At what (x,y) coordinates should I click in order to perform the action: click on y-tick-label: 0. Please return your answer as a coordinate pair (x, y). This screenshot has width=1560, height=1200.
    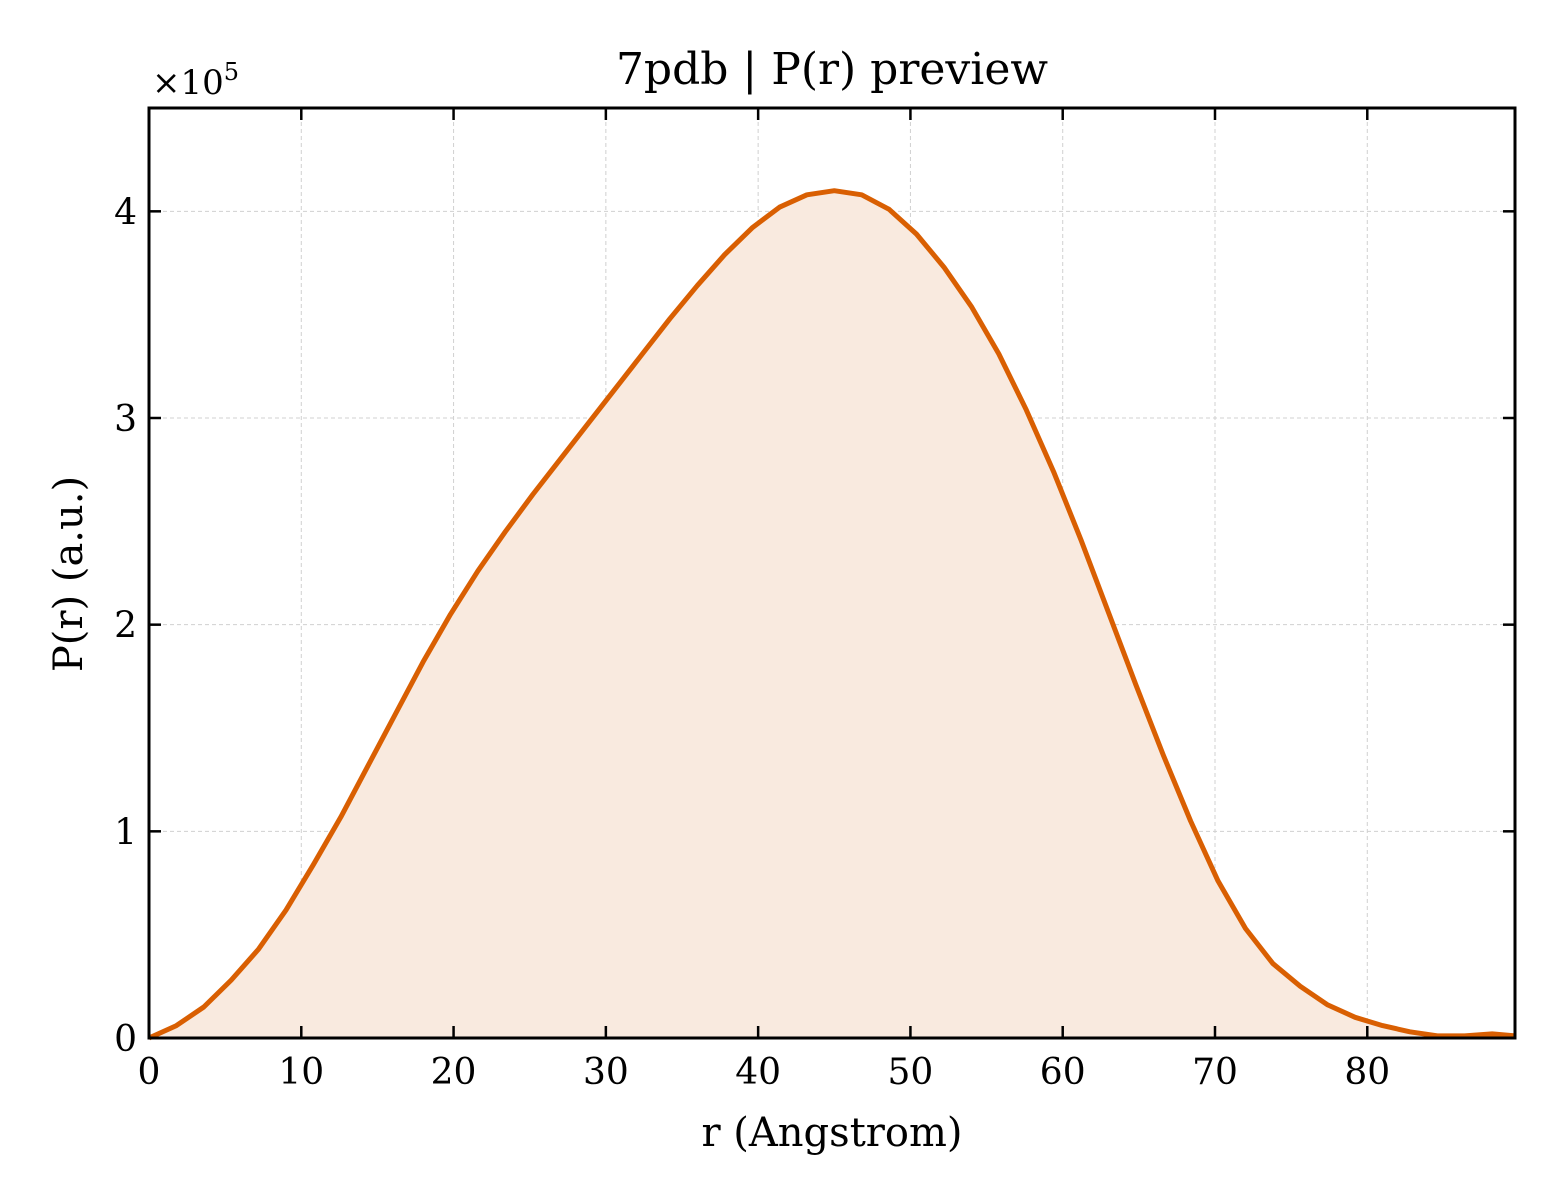
    Looking at the image, I should click on (125, 1039).